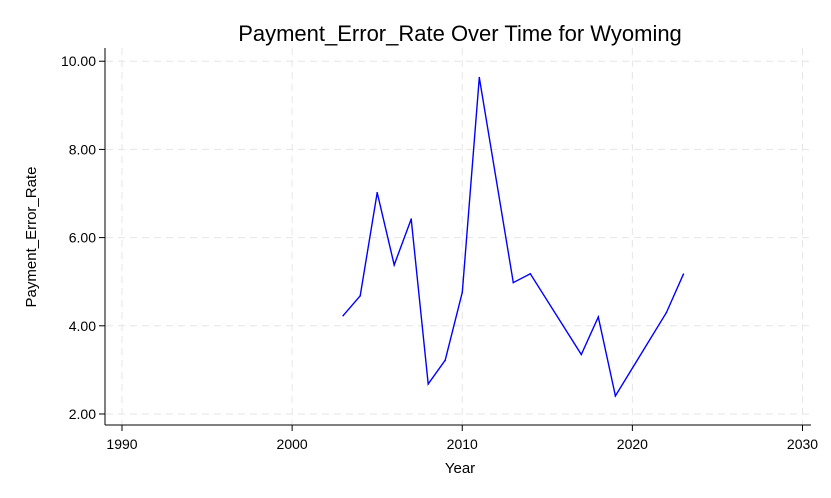 Image resolution: width=831 pixels, height=498 pixels. I want to click on x-tick-label: 1990, so click(121, 444).